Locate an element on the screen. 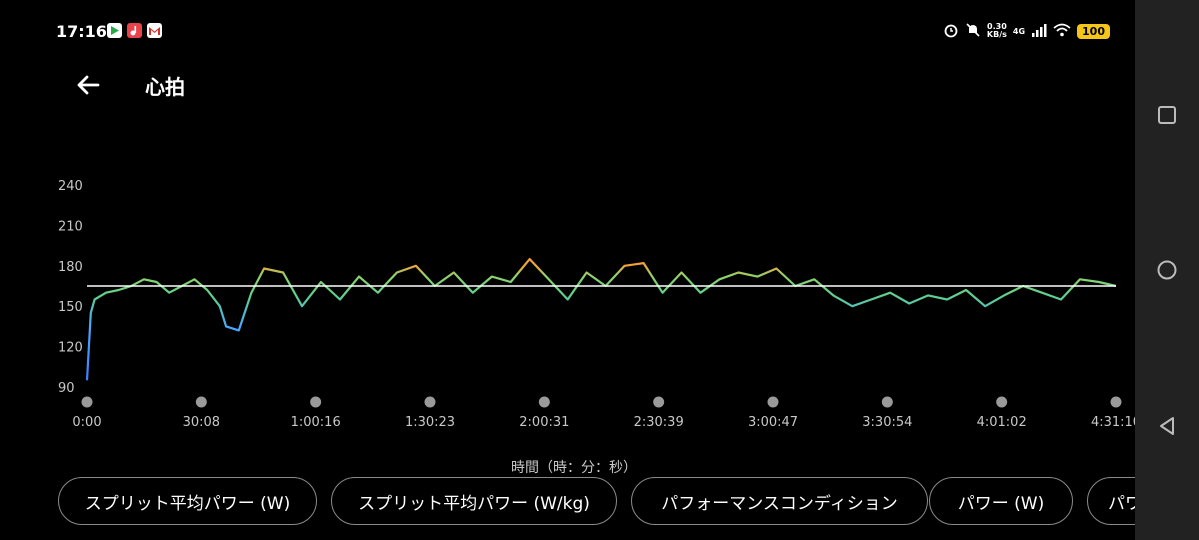 Image resolution: width=1199 pixels, height=540 pixels. mute-icon is located at coordinates (973, 31).